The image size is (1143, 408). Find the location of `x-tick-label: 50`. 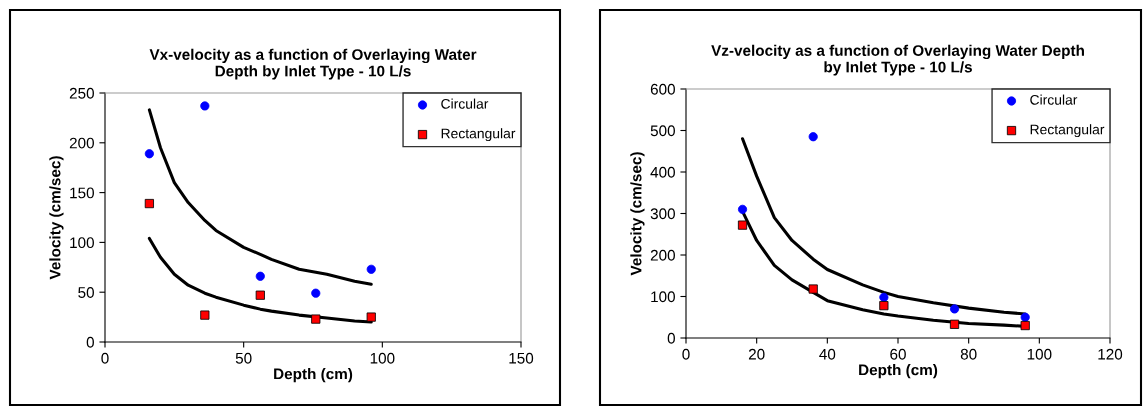

x-tick-label: 50 is located at coordinates (243, 358).